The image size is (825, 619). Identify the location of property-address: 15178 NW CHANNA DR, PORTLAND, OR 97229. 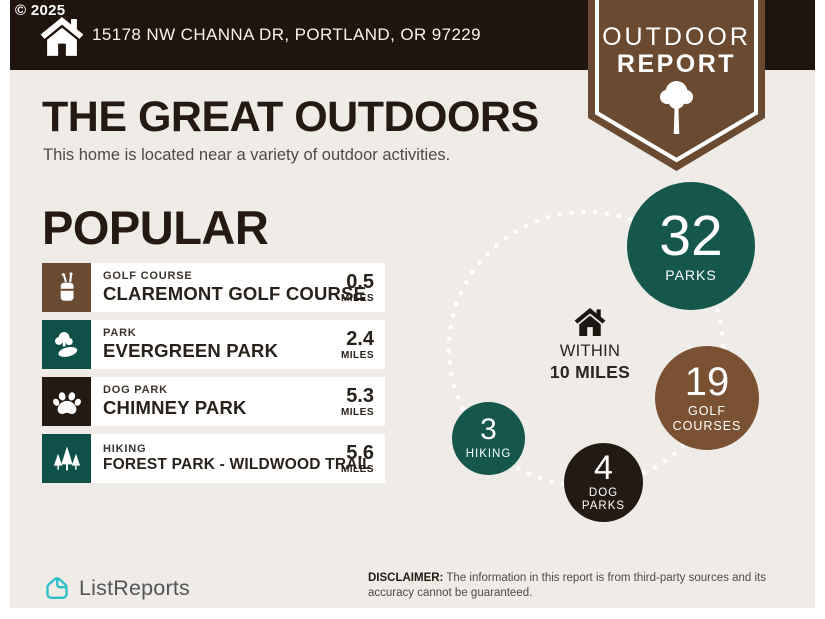
(287, 34).